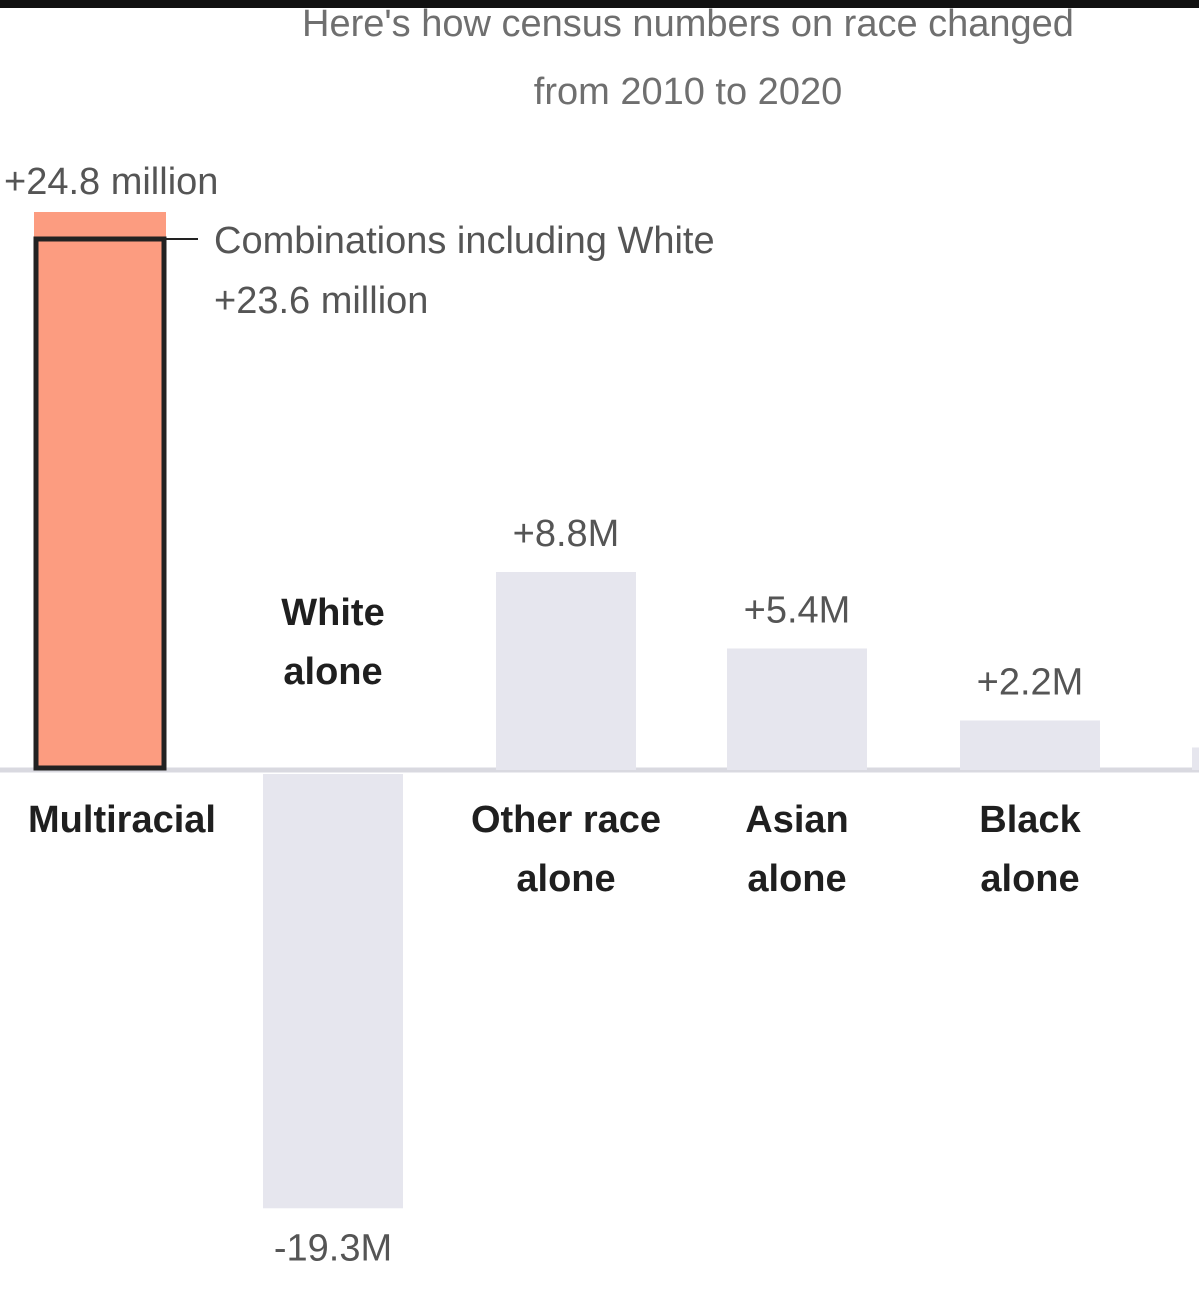 This screenshot has width=1199, height=1305. What do you see at coordinates (1029, 879) in the screenshot?
I see `category-label-4-1: alone` at bounding box center [1029, 879].